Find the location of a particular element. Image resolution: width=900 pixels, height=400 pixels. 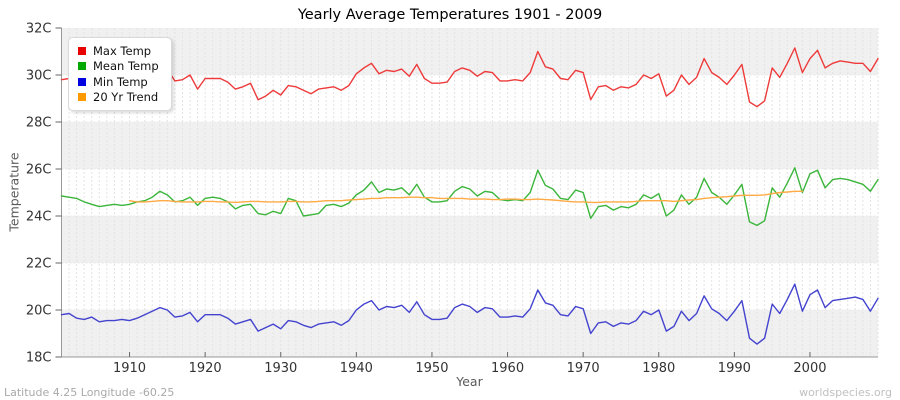

y-tick-label: 32C is located at coordinates (39, 29).